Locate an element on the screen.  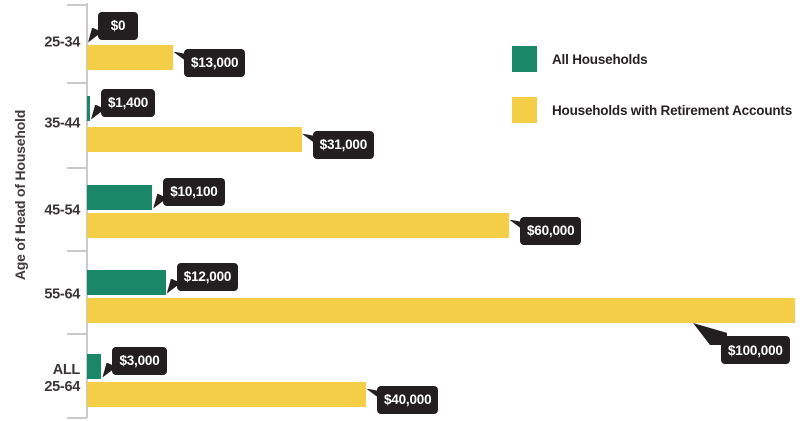
legend-item-retirement-accounts: Households with Retirement Accounts is located at coordinates (652, 110).